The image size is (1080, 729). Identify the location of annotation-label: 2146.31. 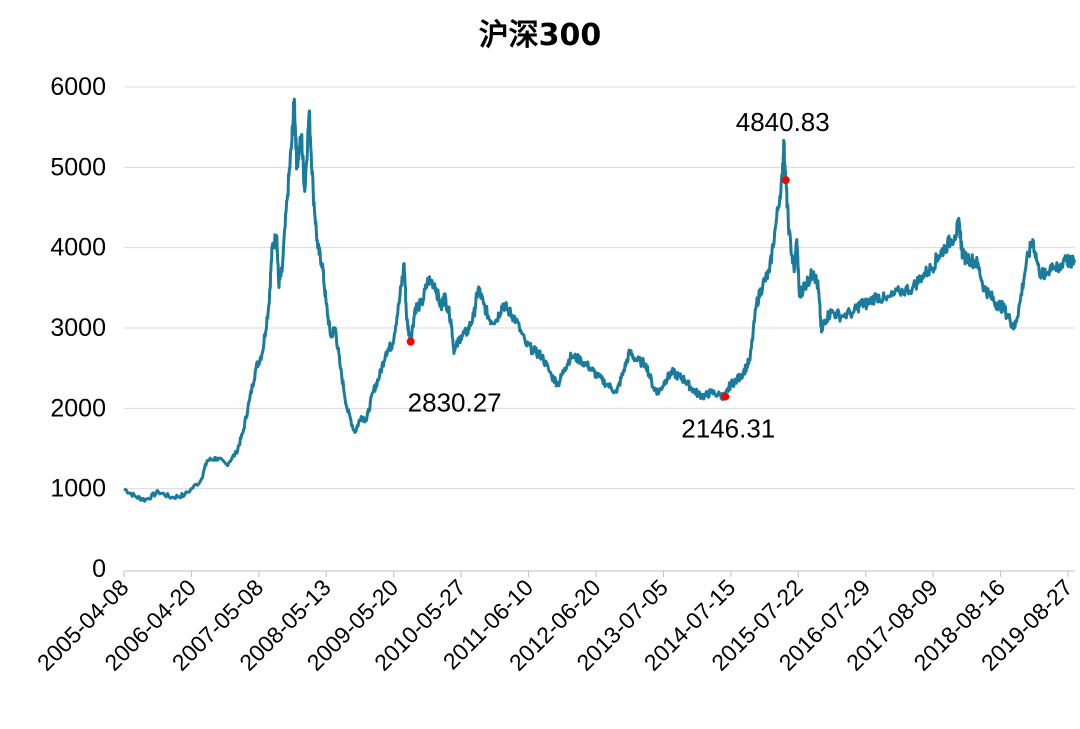
(728, 429).